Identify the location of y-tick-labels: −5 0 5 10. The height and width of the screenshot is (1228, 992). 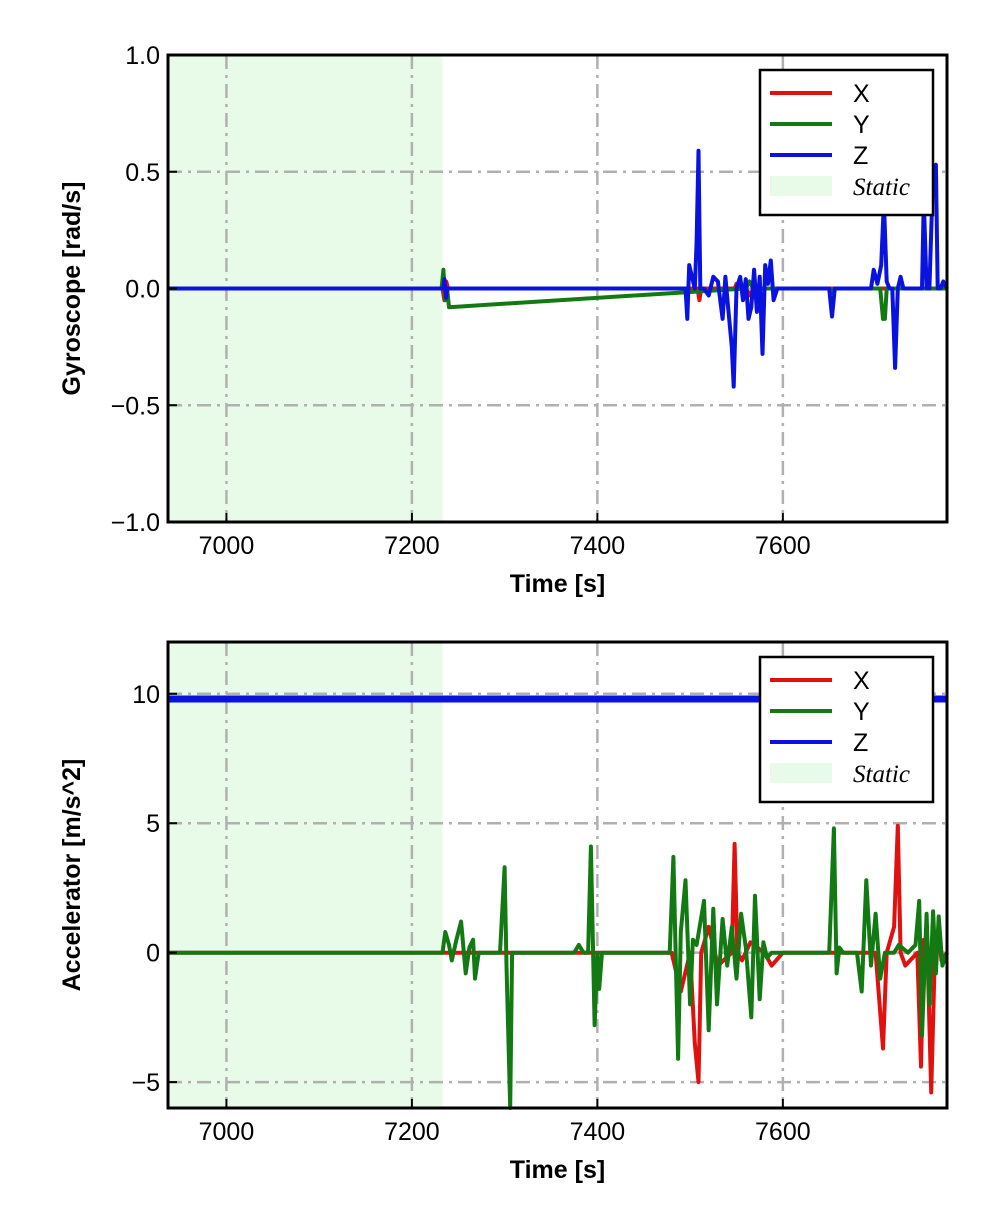
(145, 889).